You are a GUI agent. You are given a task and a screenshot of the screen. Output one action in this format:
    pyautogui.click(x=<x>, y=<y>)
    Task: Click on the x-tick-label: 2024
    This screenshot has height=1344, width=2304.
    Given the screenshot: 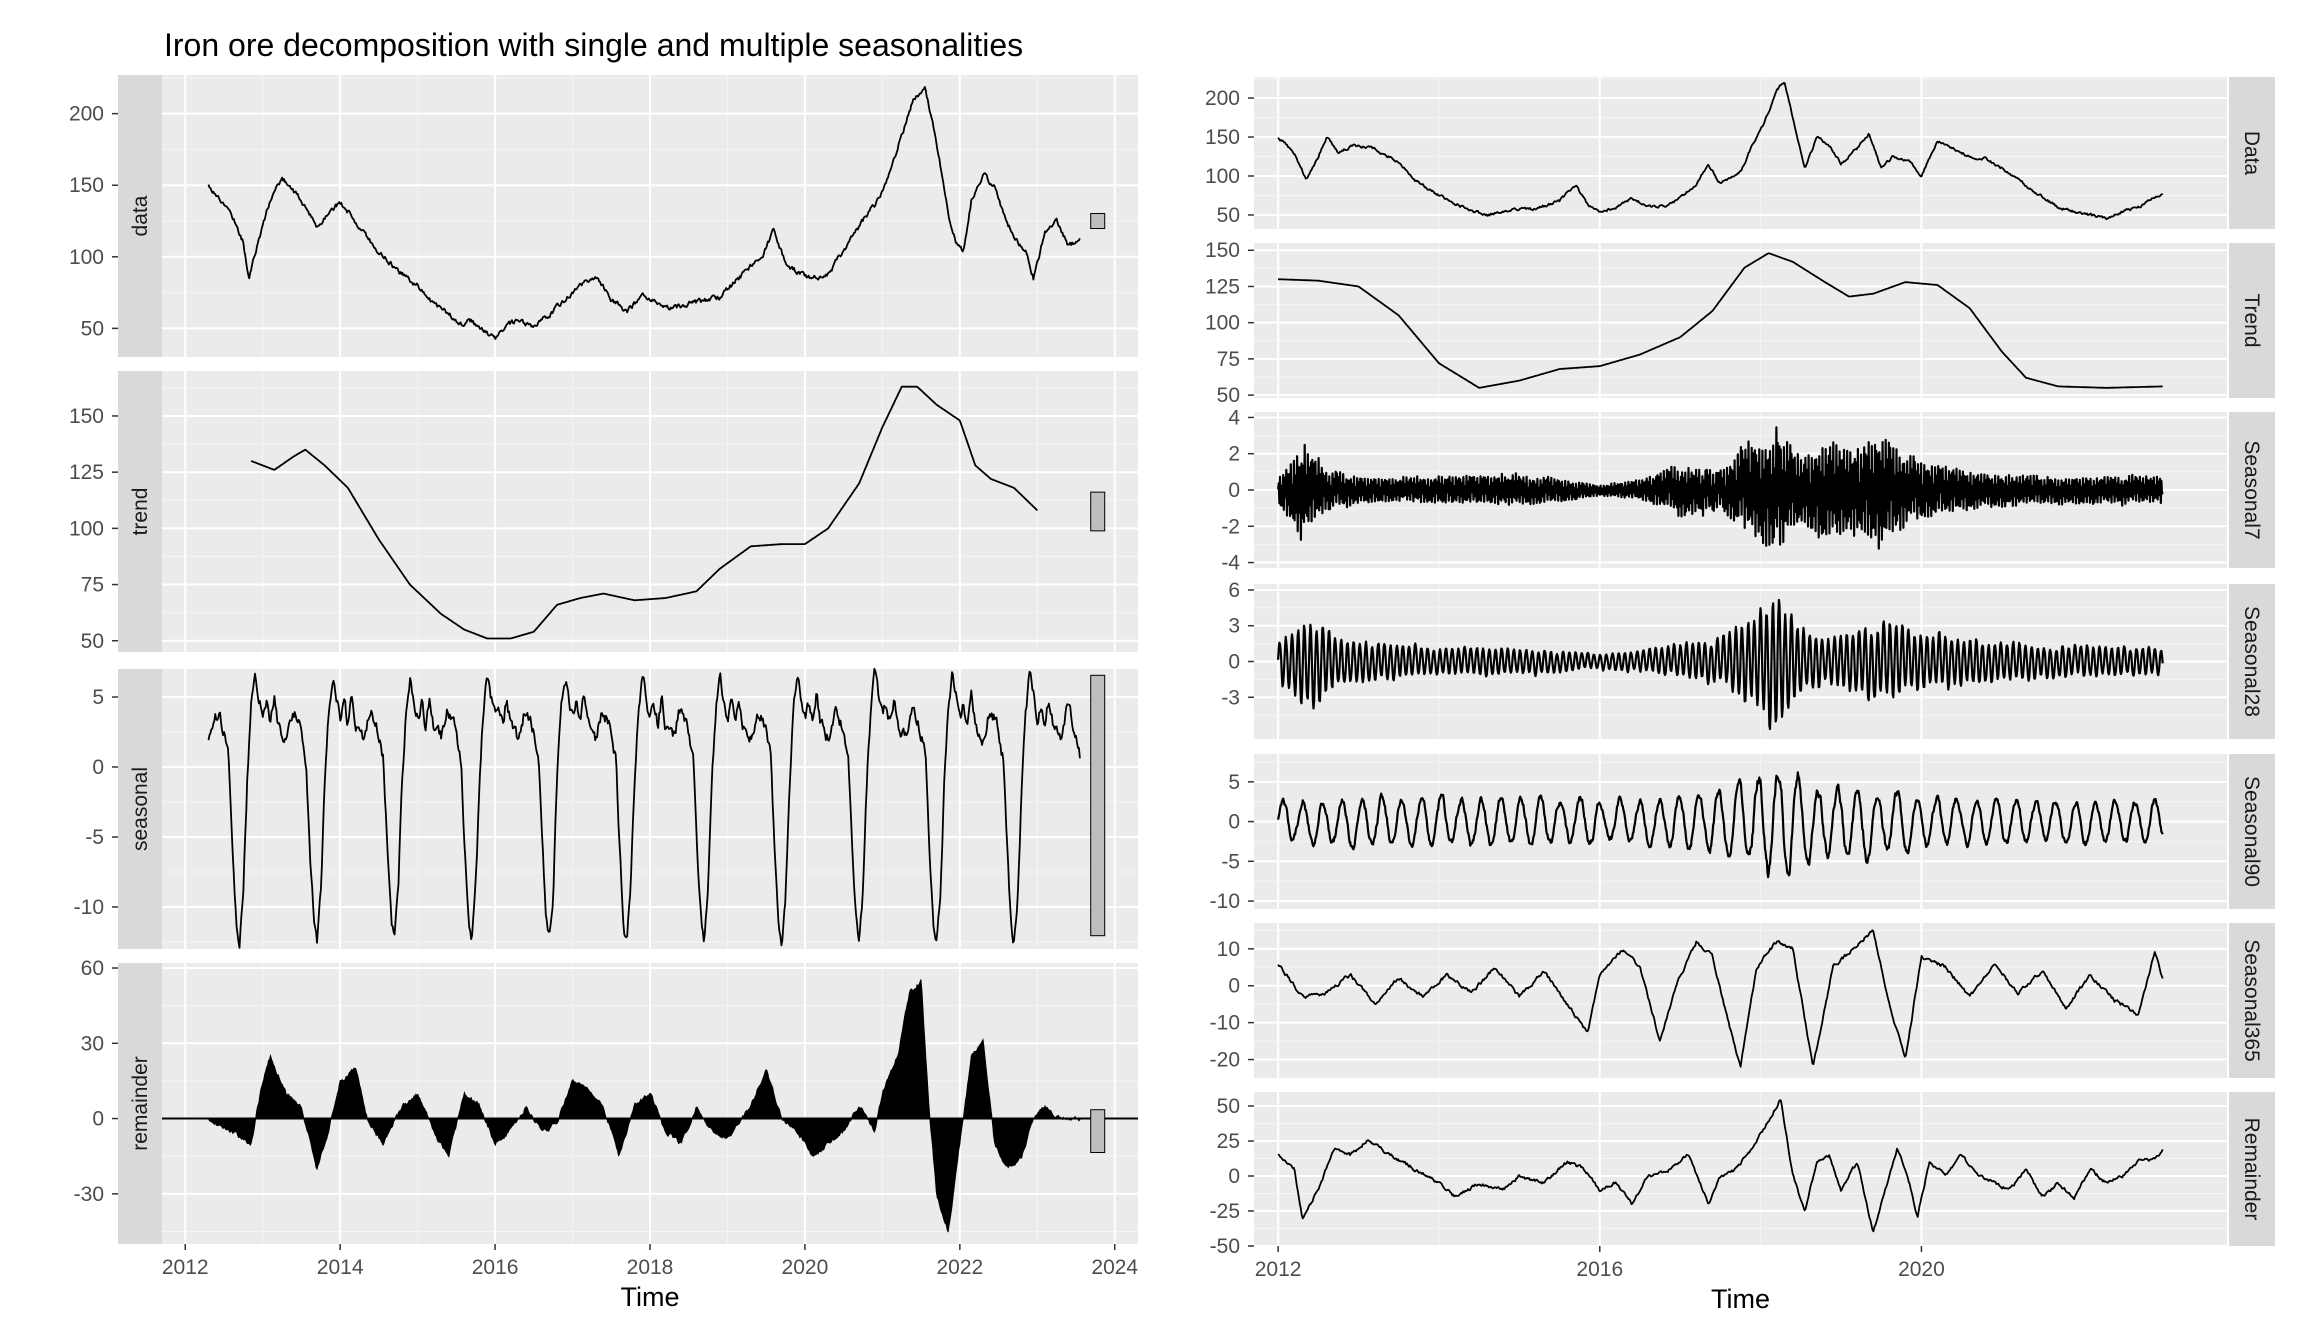 What is the action you would take?
    pyautogui.click(x=1114, y=1267)
    